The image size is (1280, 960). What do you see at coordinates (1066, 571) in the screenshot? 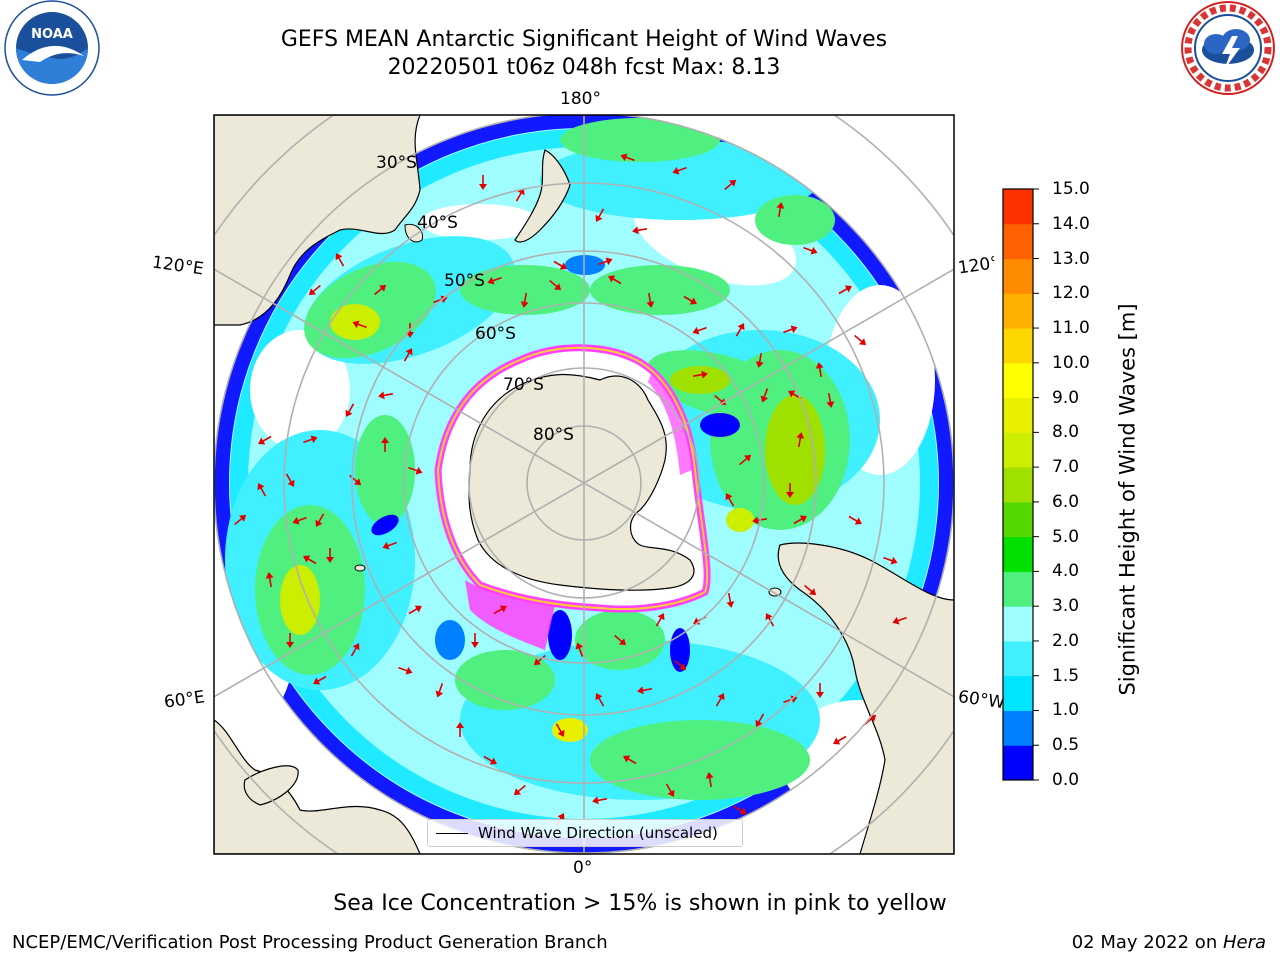
I see `colorbar-tick-label: 4.0` at bounding box center [1066, 571].